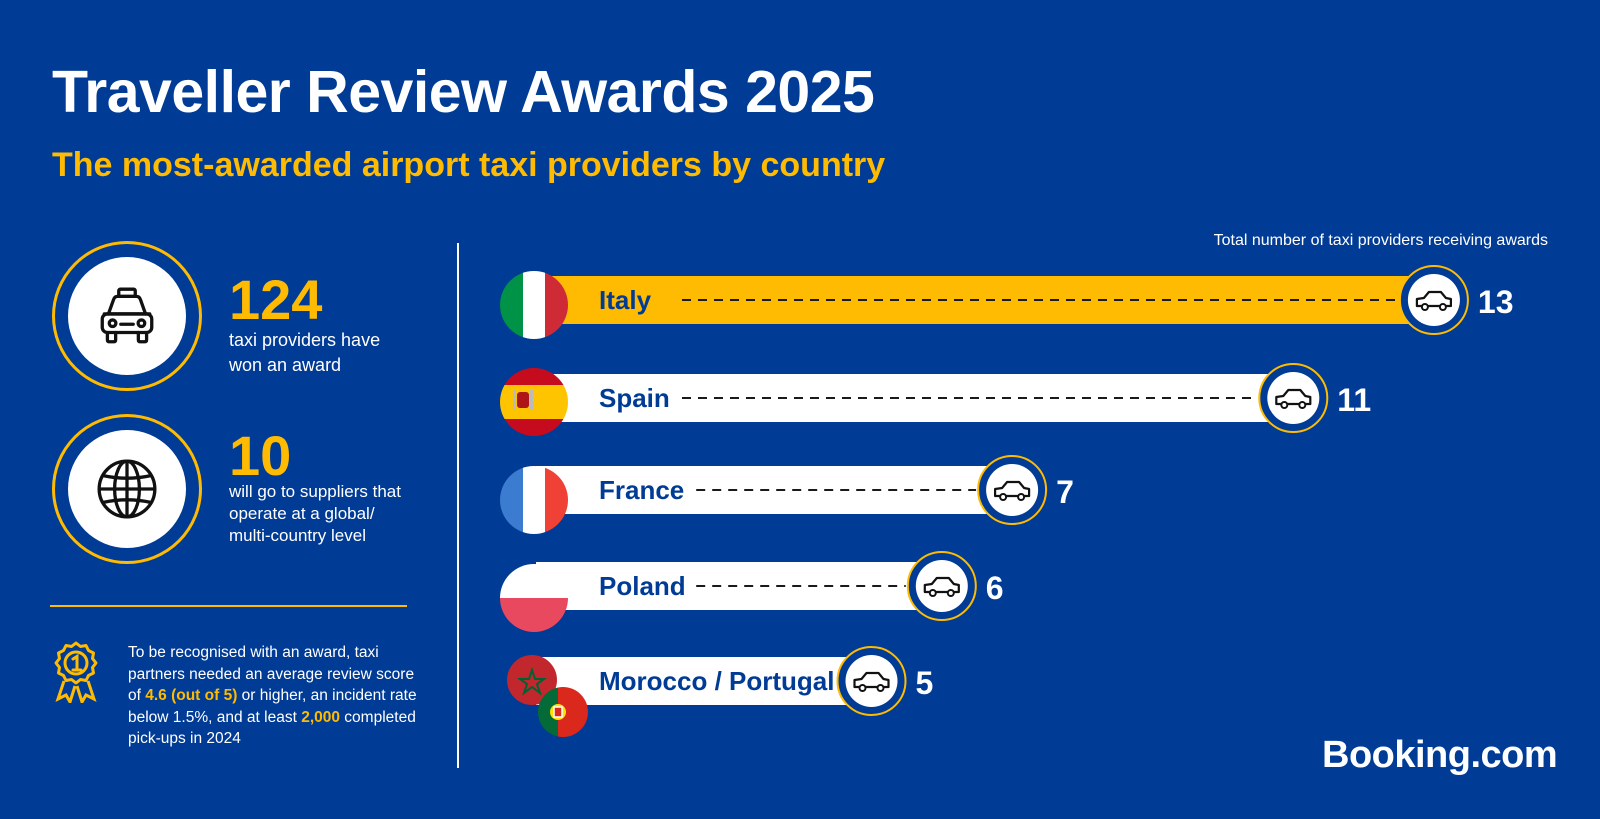 This screenshot has width=1600, height=819. What do you see at coordinates (1440, 755) in the screenshot?
I see `booking-logo: Booking.com` at bounding box center [1440, 755].